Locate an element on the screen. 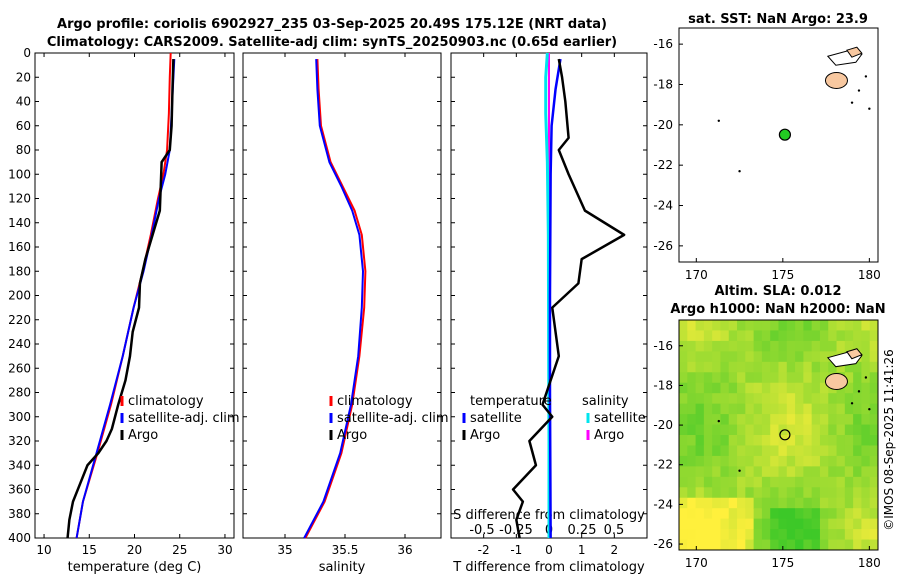 Image resolution: width=900 pixels, height=580 pixels. x-tick-label: 35.5 is located at coordinates (345, 550).